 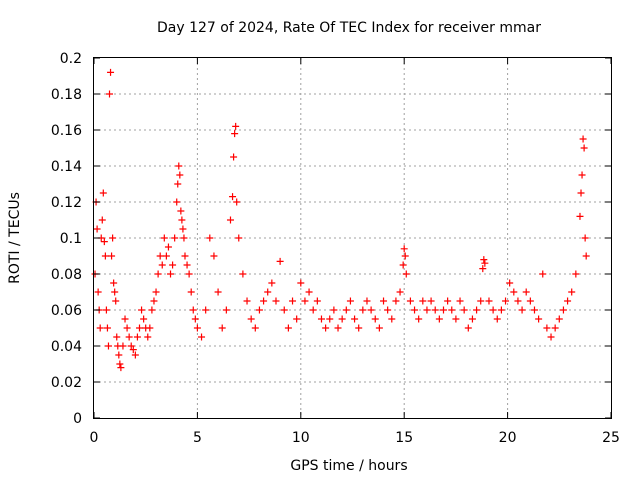 I want to click on y-tick-label: 0.12, so click(x=66, y=203).